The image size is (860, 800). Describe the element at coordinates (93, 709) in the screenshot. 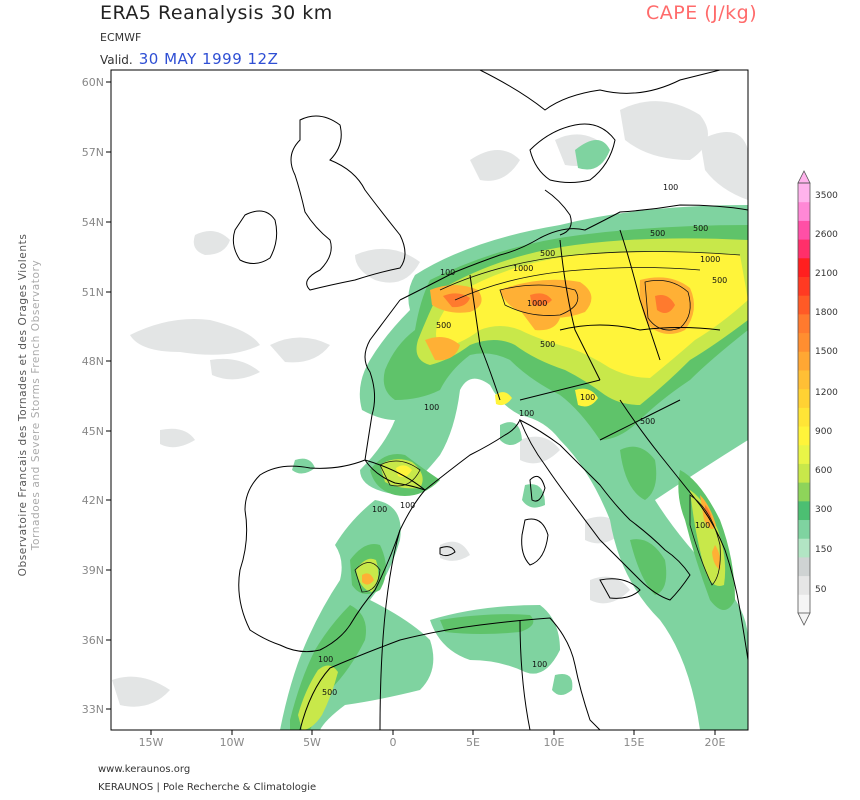

I see `lat-label: 33N` at that location.